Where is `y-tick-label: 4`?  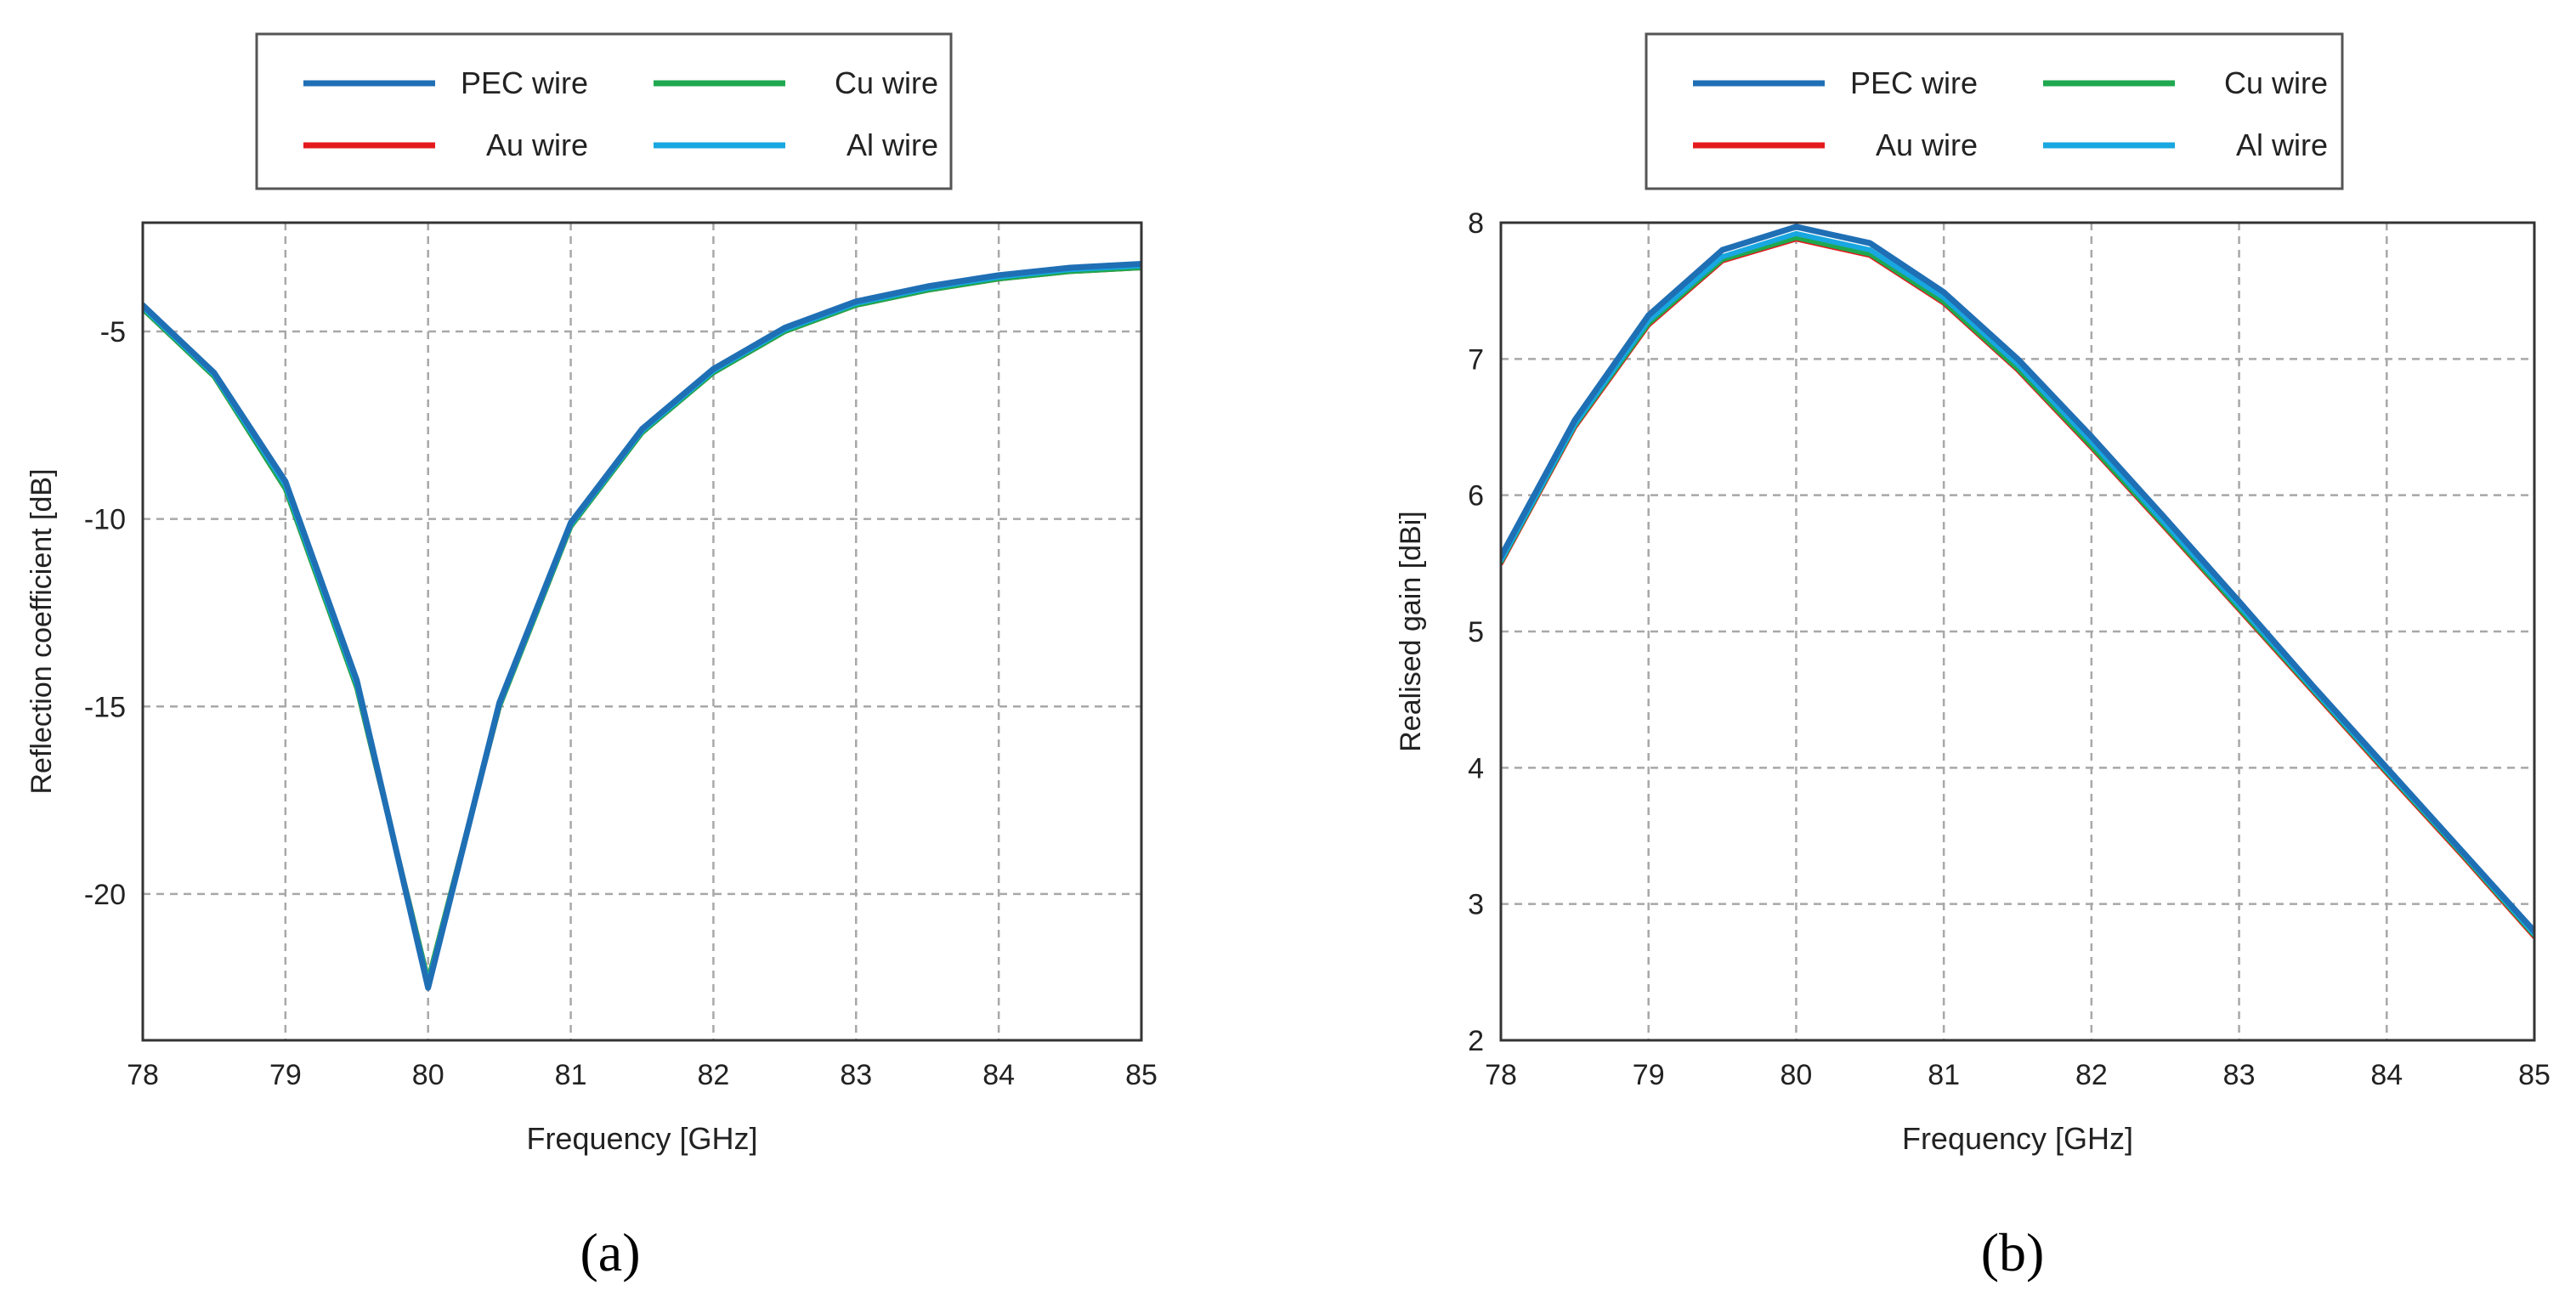
y-tick-label: 4 is located at coordinates (1476, 768).